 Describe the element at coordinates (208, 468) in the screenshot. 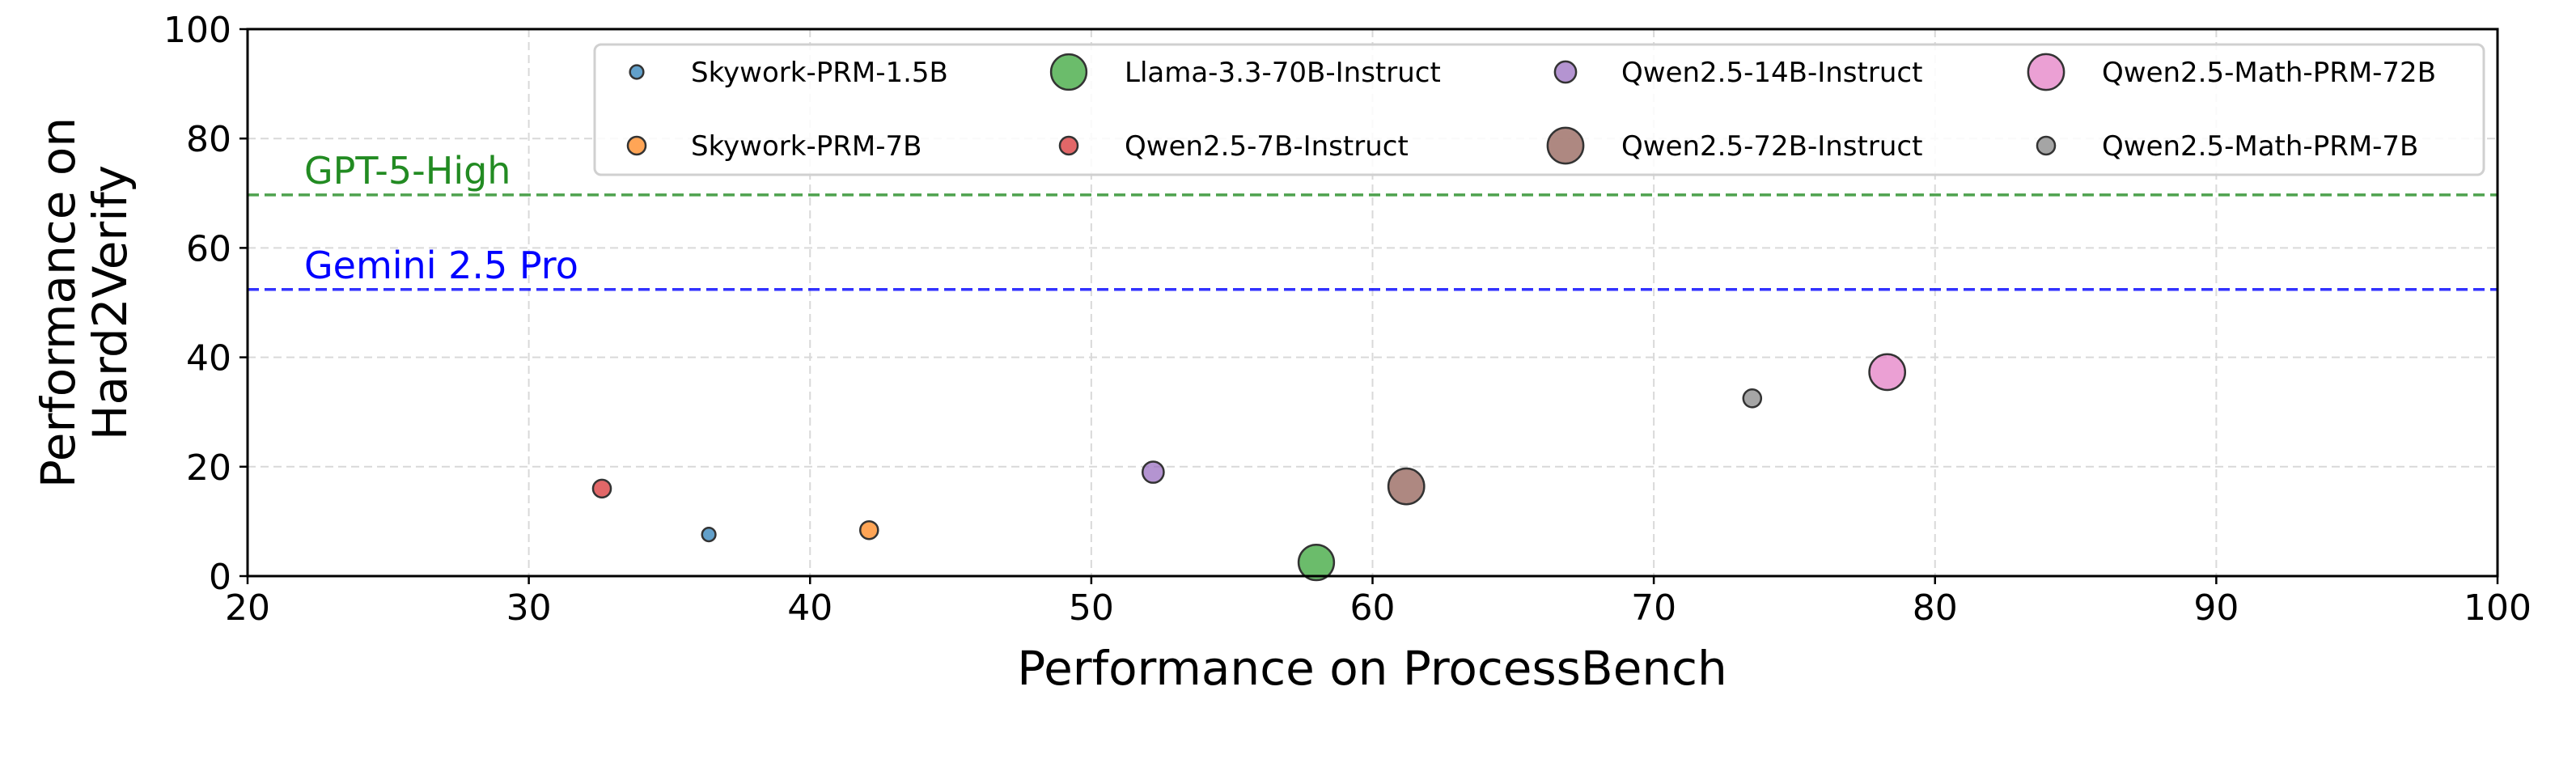

I see `y-tick-label: 20` at that location.